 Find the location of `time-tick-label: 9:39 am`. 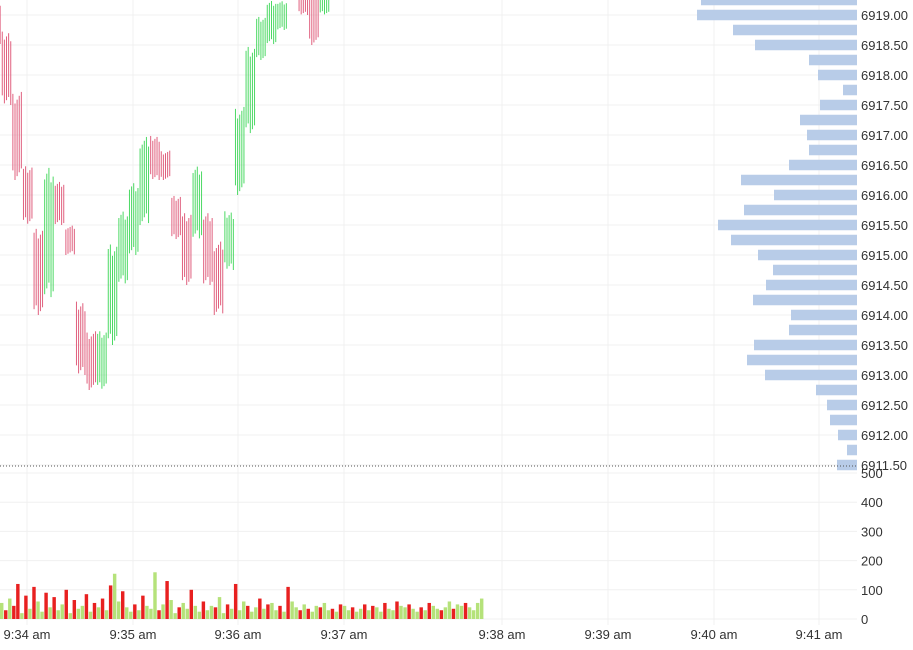

time-tick-label: 9:39 am is located at coordinates (608, 634).